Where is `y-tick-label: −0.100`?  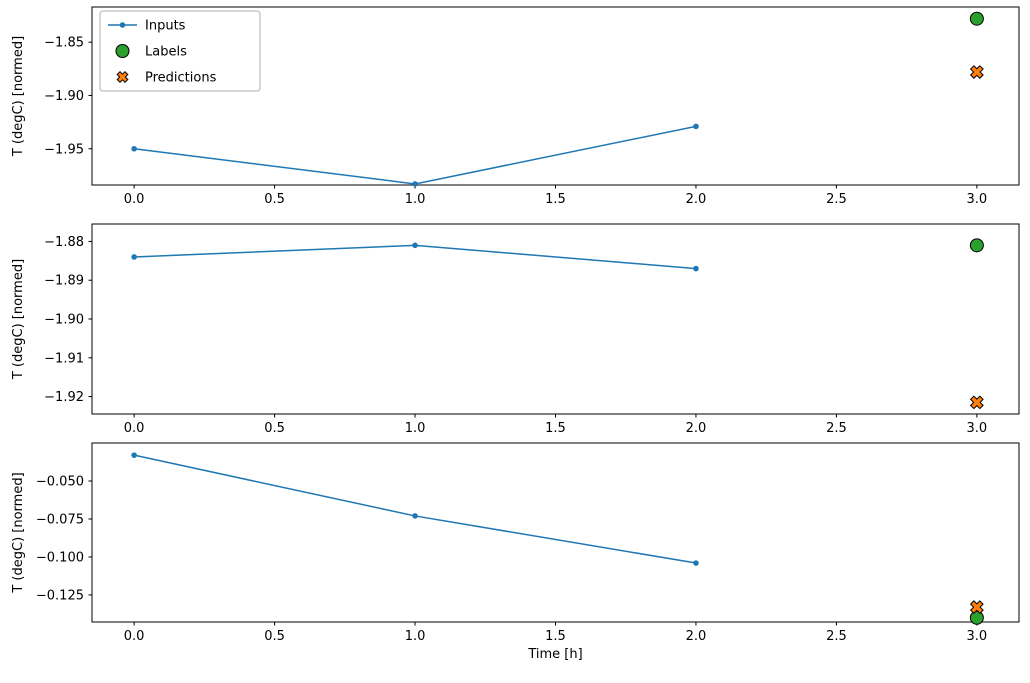
y-tick-label: −0.100 is located at coordinates (60, 557).